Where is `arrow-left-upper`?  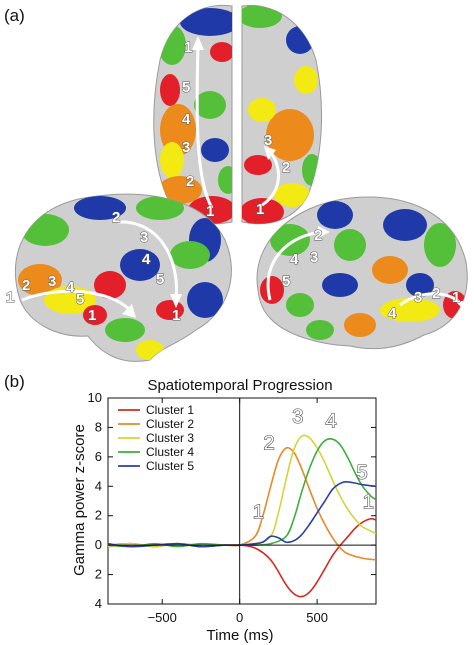 arrow-left-upper is located at coordinates (147, 260).